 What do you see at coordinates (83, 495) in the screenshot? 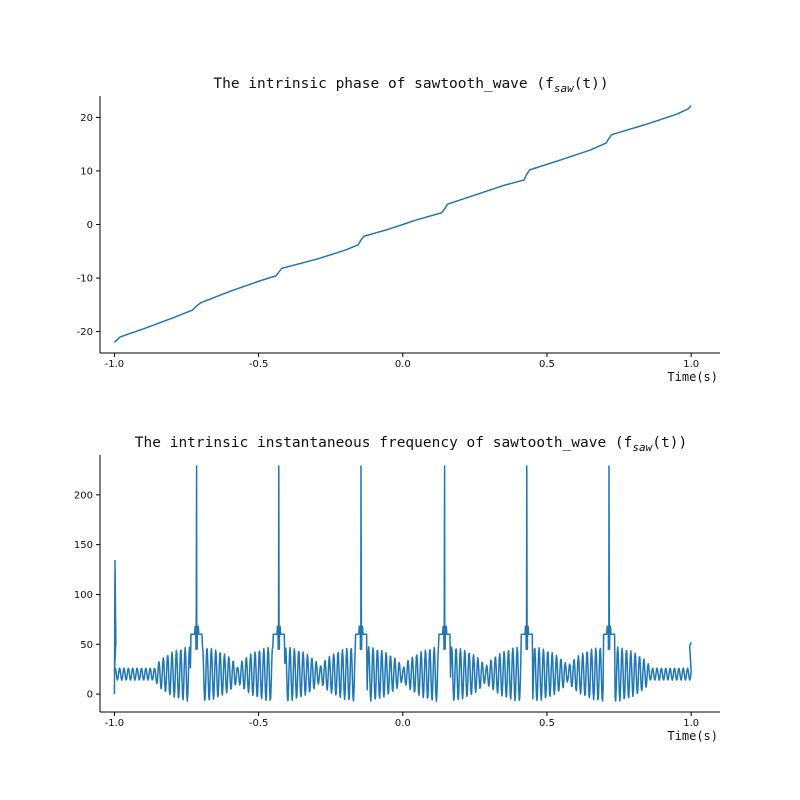
I see `y-tick-label: 200` at bounding box center [83, 495].